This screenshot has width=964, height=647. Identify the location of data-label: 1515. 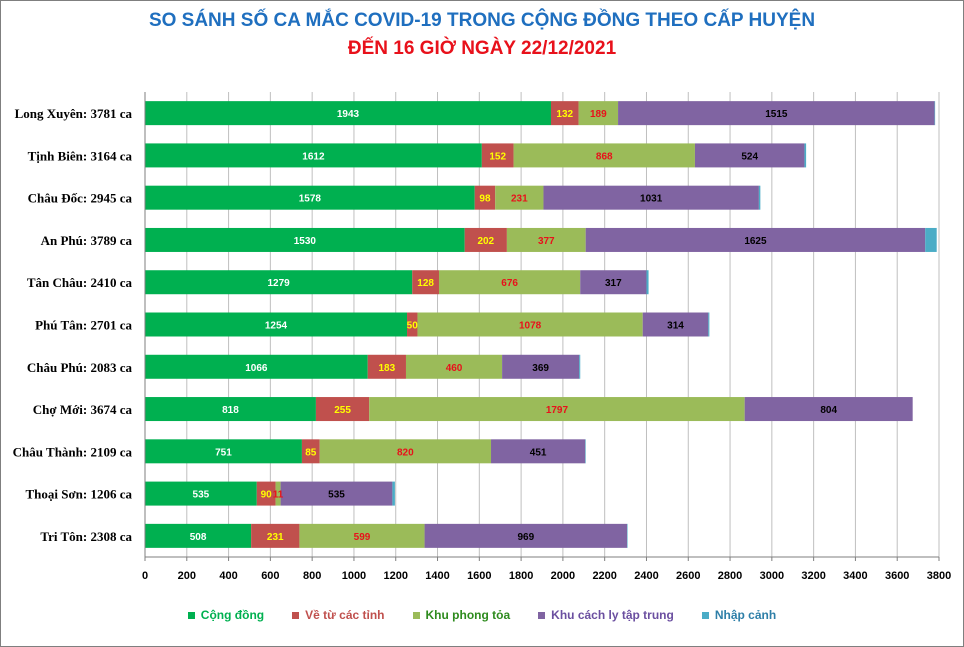
(776, 114).